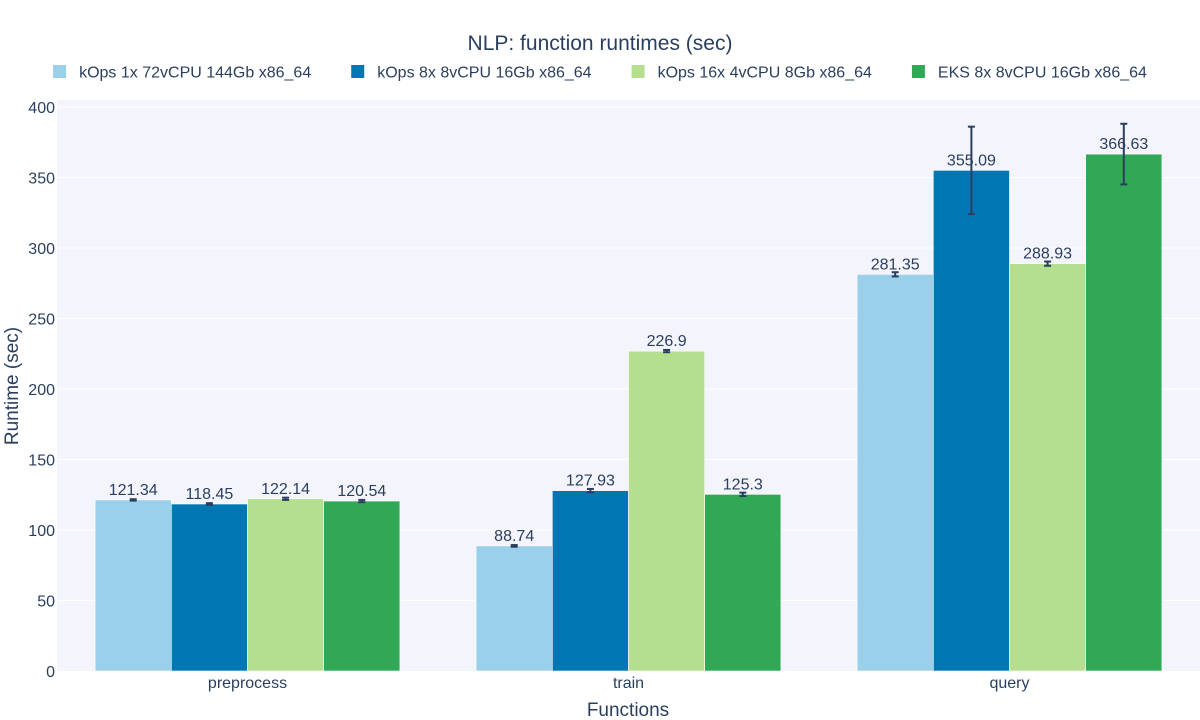 Image resolution: width=1200 pixels, height=720 pixels. What do you see at coordinates (600, 43) in the screenshot?
I see `chart-title: NLP: function runtimes (sec)` at bounding box center [600, 43].